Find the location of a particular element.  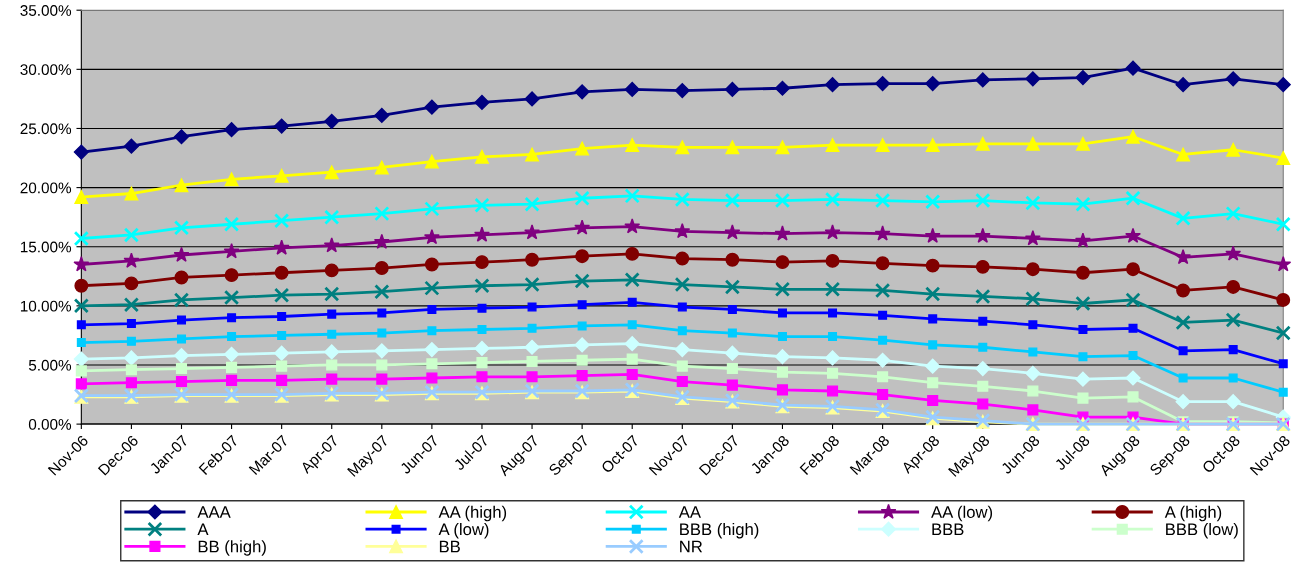

legend-label: NR is located at coordinates (691, 546).